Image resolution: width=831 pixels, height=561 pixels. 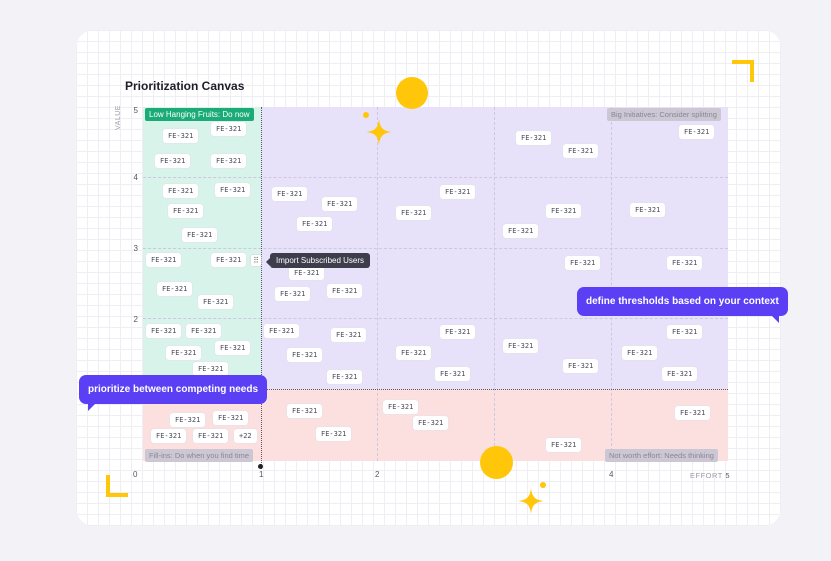 I want to click on drag-handle-icon: ⠿, so click(x=256, y=260).